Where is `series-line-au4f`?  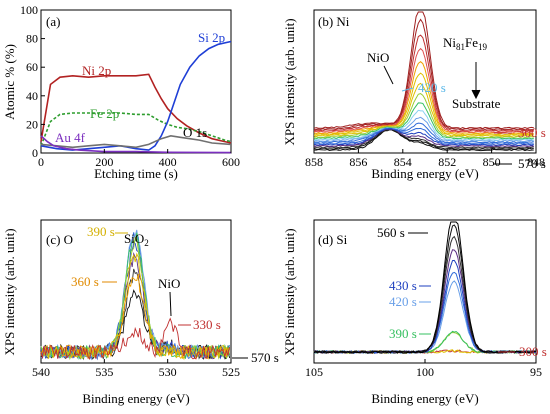
series-line-au4f is located at coordinates (136, 144).